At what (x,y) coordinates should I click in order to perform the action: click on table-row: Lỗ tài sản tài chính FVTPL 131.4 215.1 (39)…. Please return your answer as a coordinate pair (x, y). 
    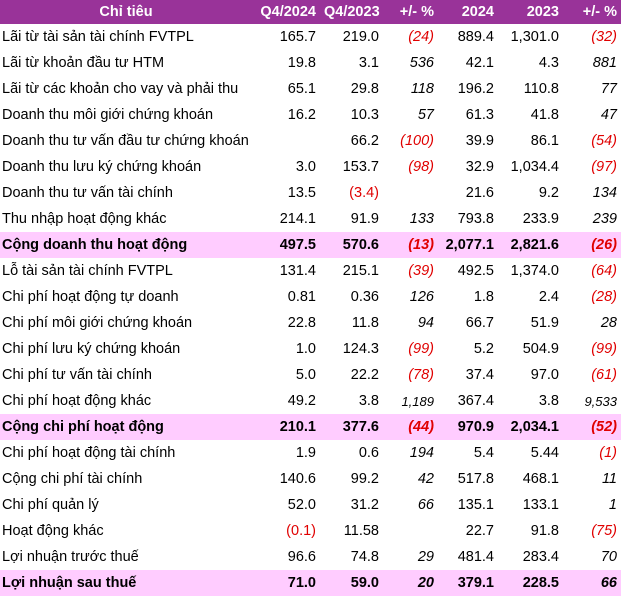
    Looking at the image, I should click on (310, 271).